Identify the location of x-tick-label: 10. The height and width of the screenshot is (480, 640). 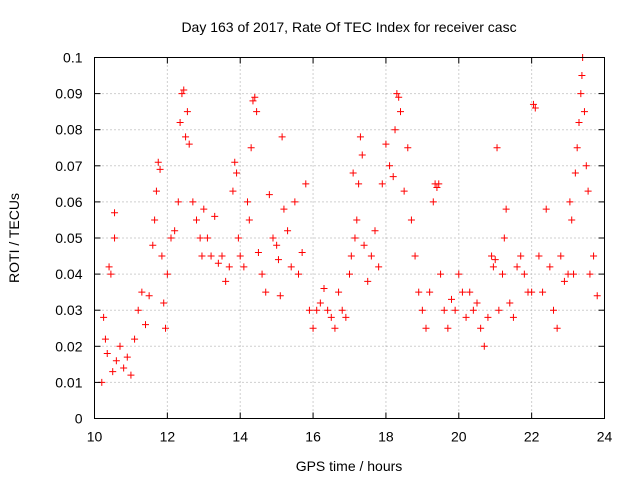
(95, 437).